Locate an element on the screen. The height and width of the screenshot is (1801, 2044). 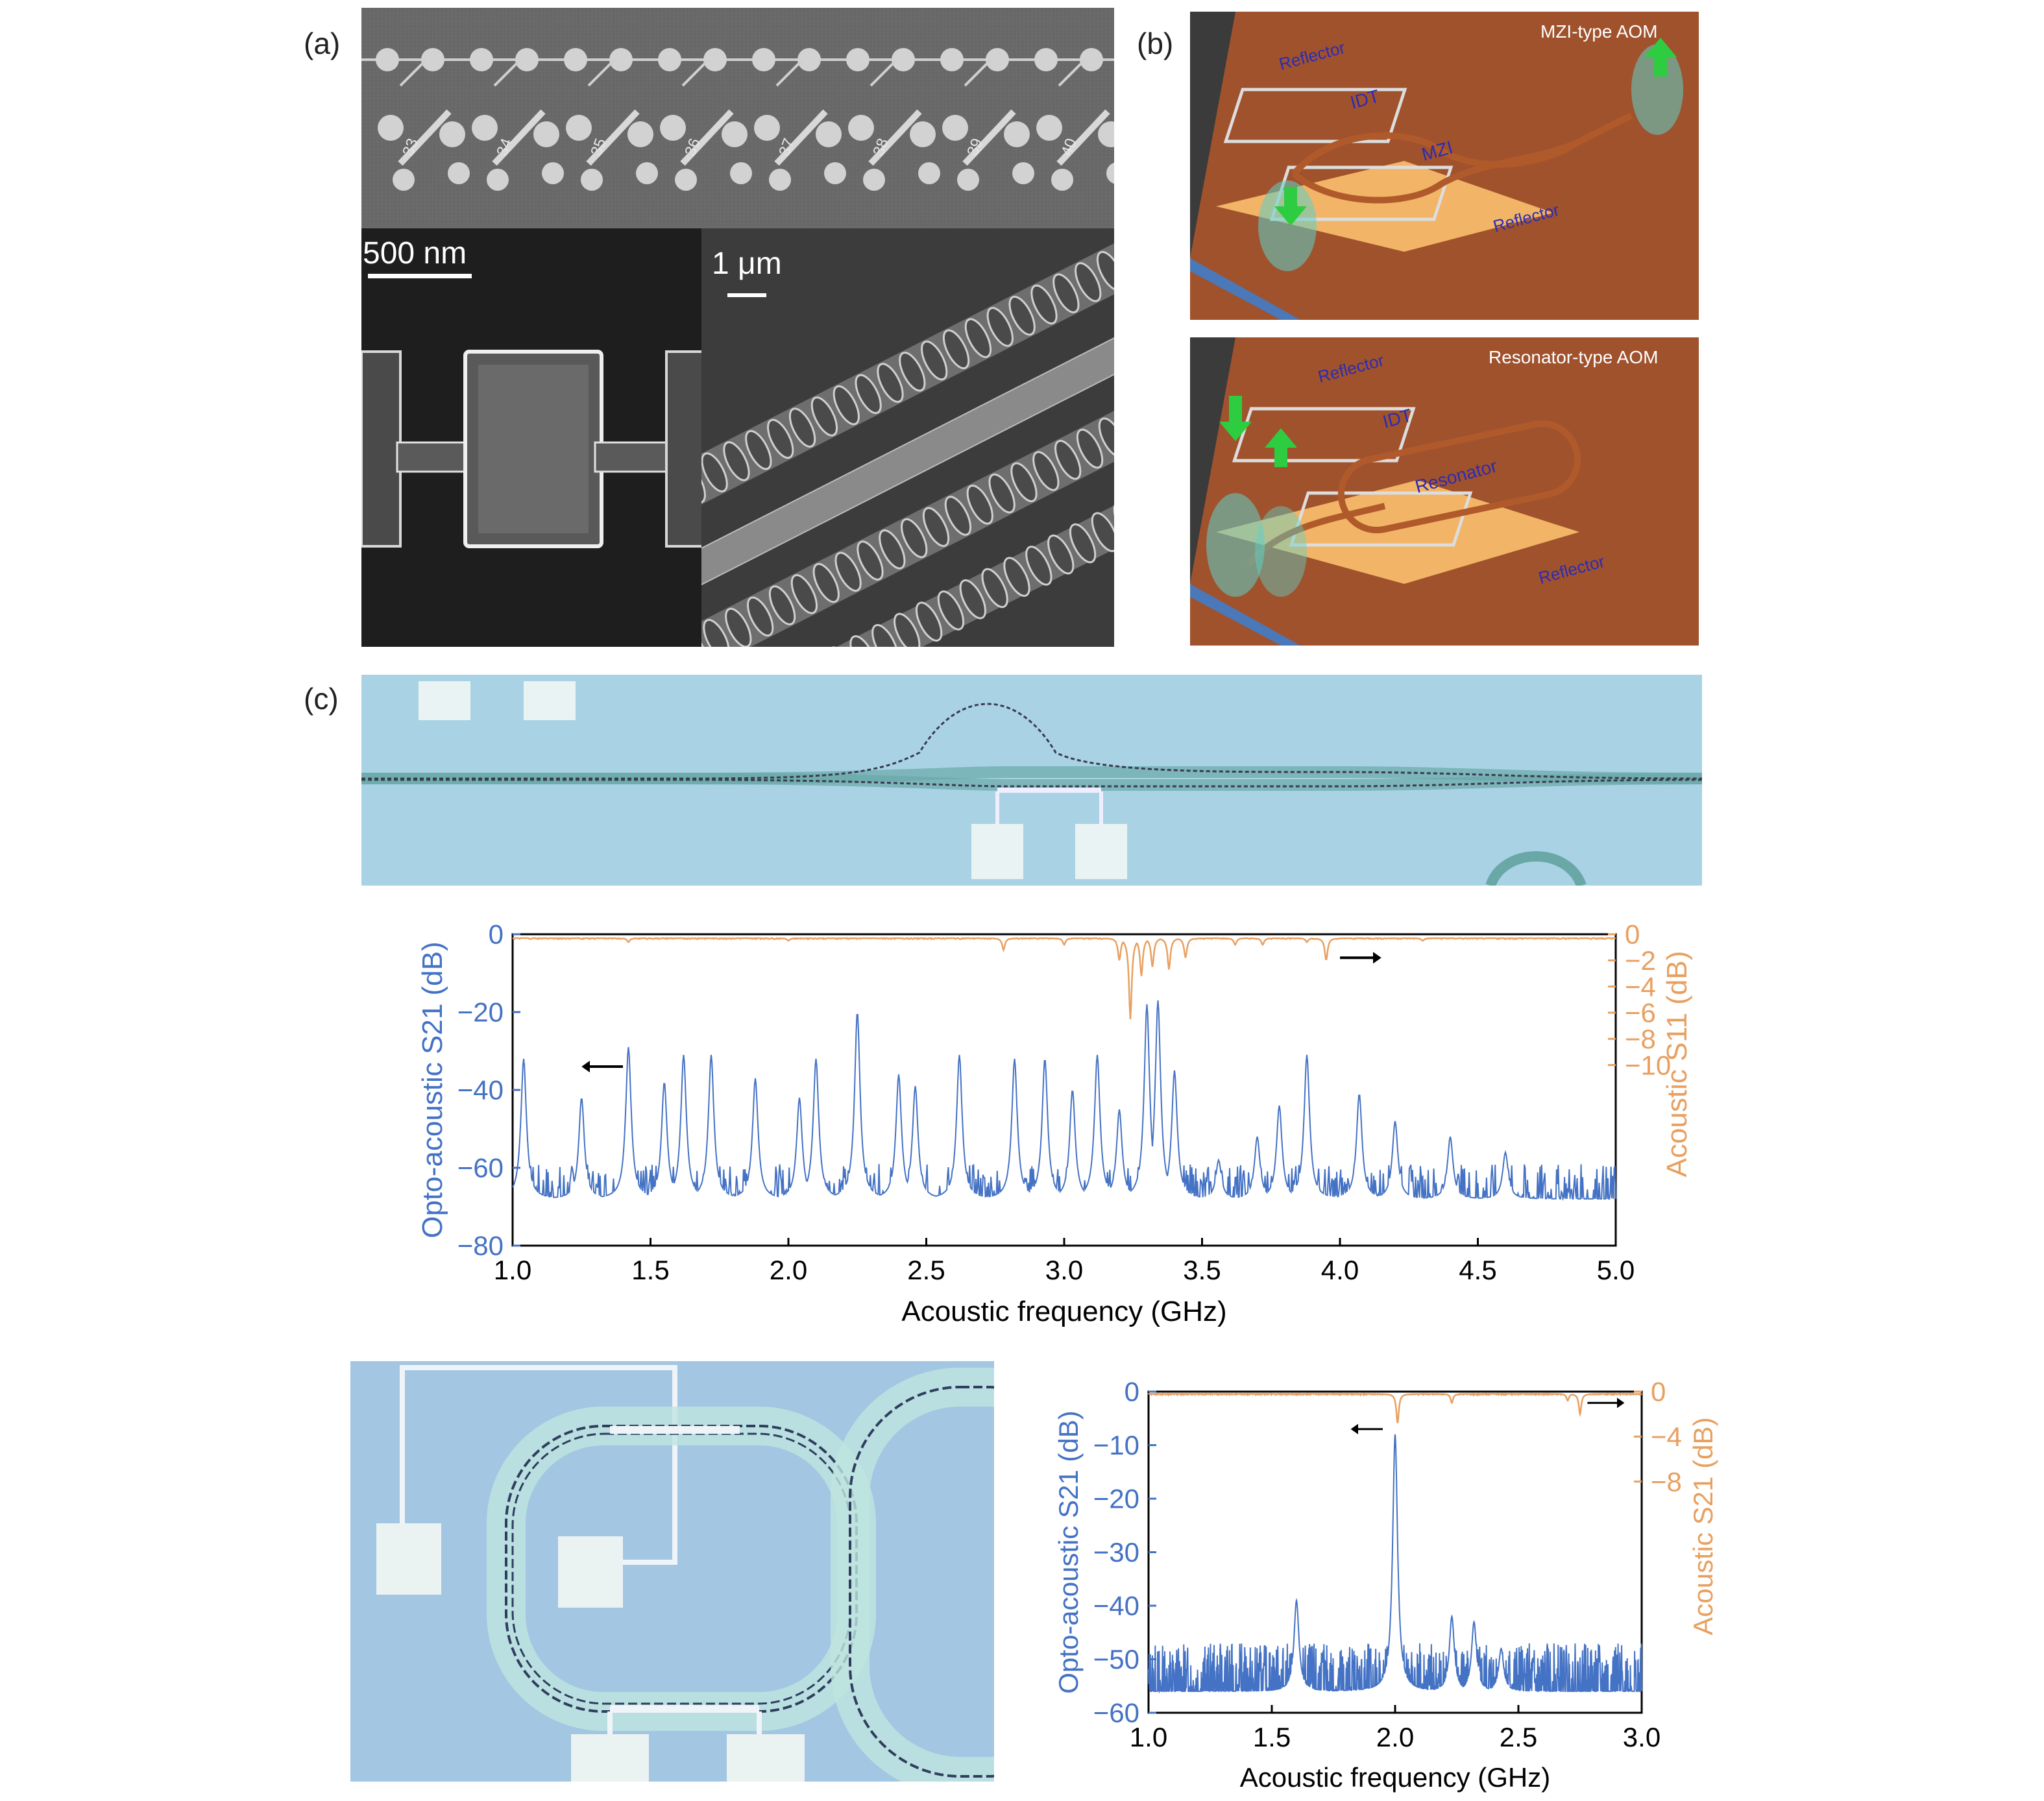
resonator-micrograph-svg is located at coordinates (672, 1571).